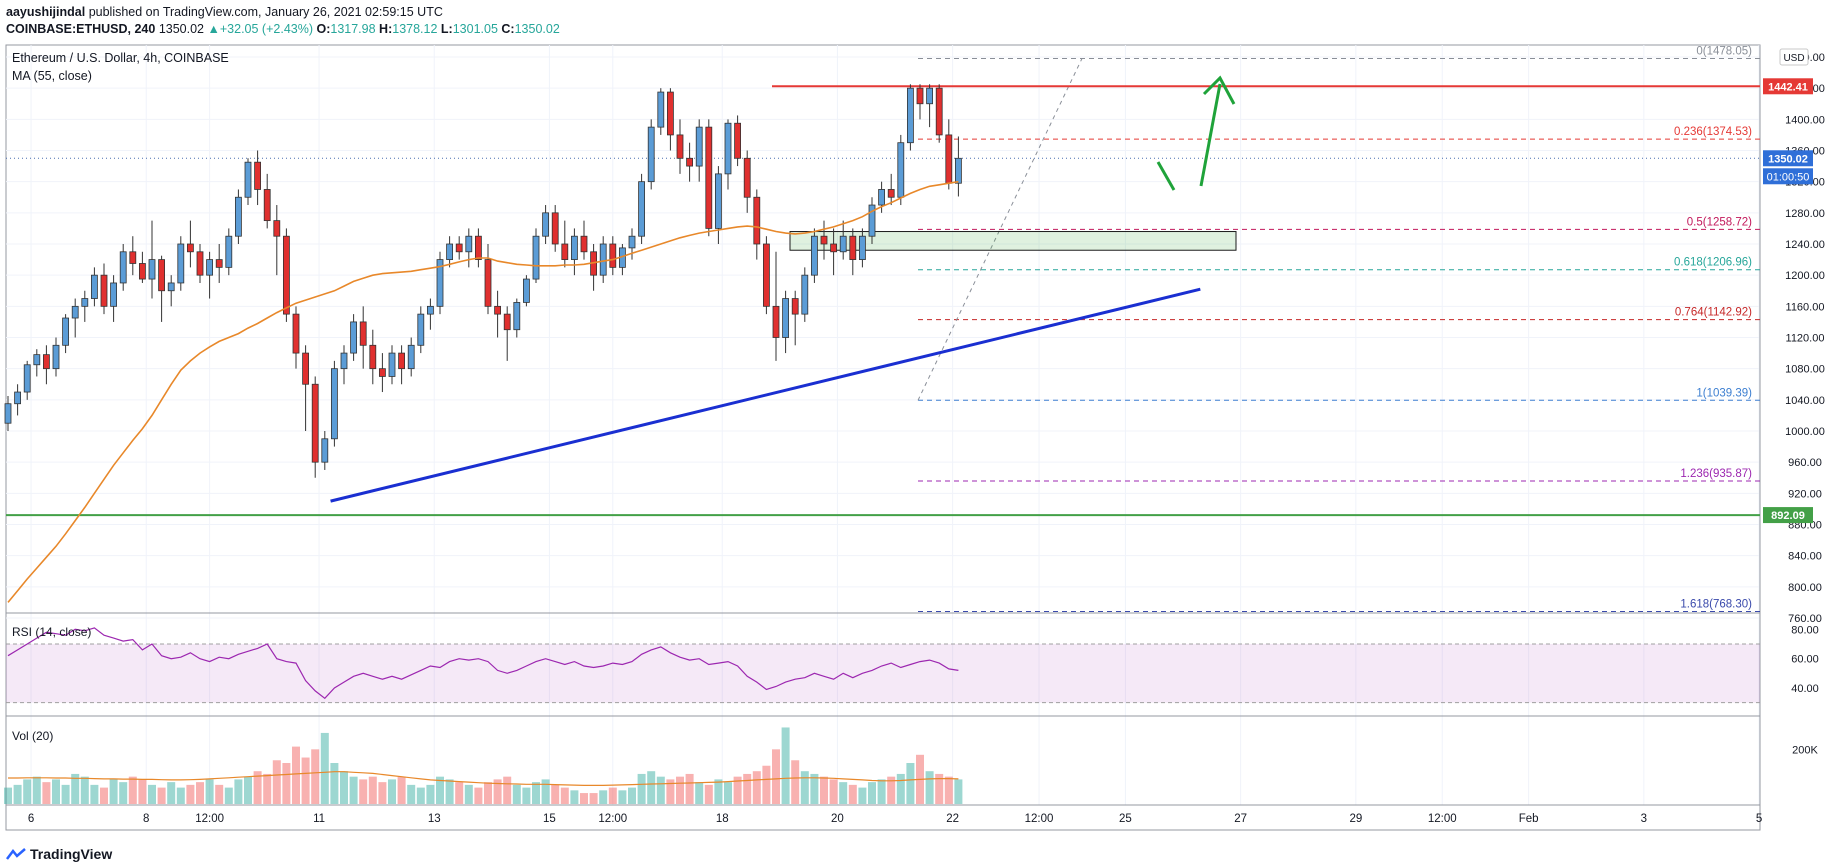  What do you see at coordinates (1805, 401) in the screenshot?
I see `price-tick-label: 1040.00` at bounding box center [1805, 401].